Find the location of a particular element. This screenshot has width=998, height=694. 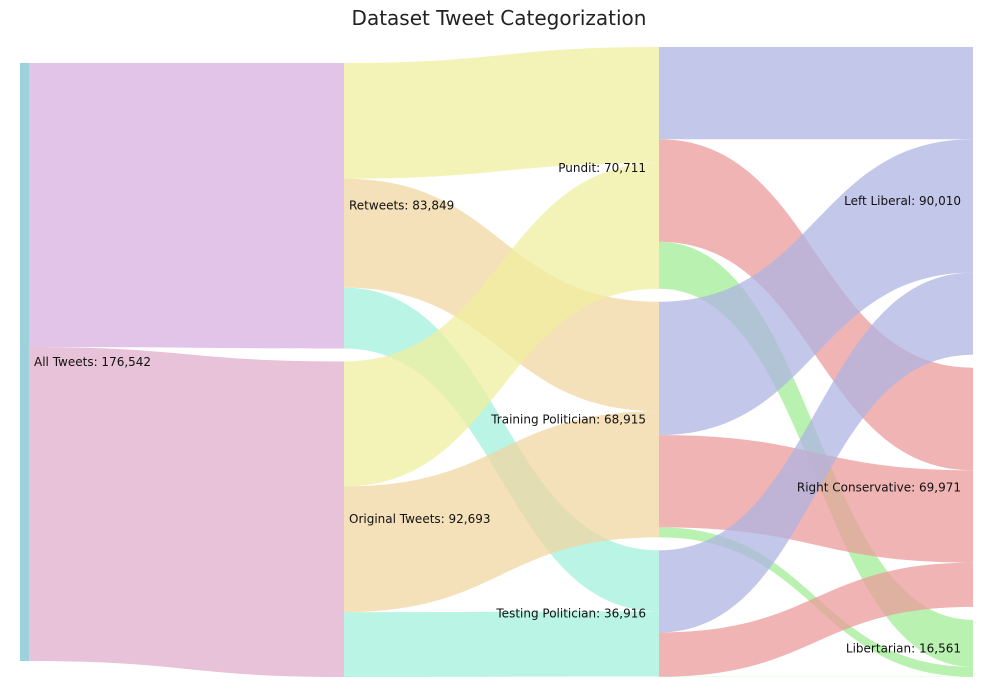

link-all-retweets is located at coordinates (186, 206).